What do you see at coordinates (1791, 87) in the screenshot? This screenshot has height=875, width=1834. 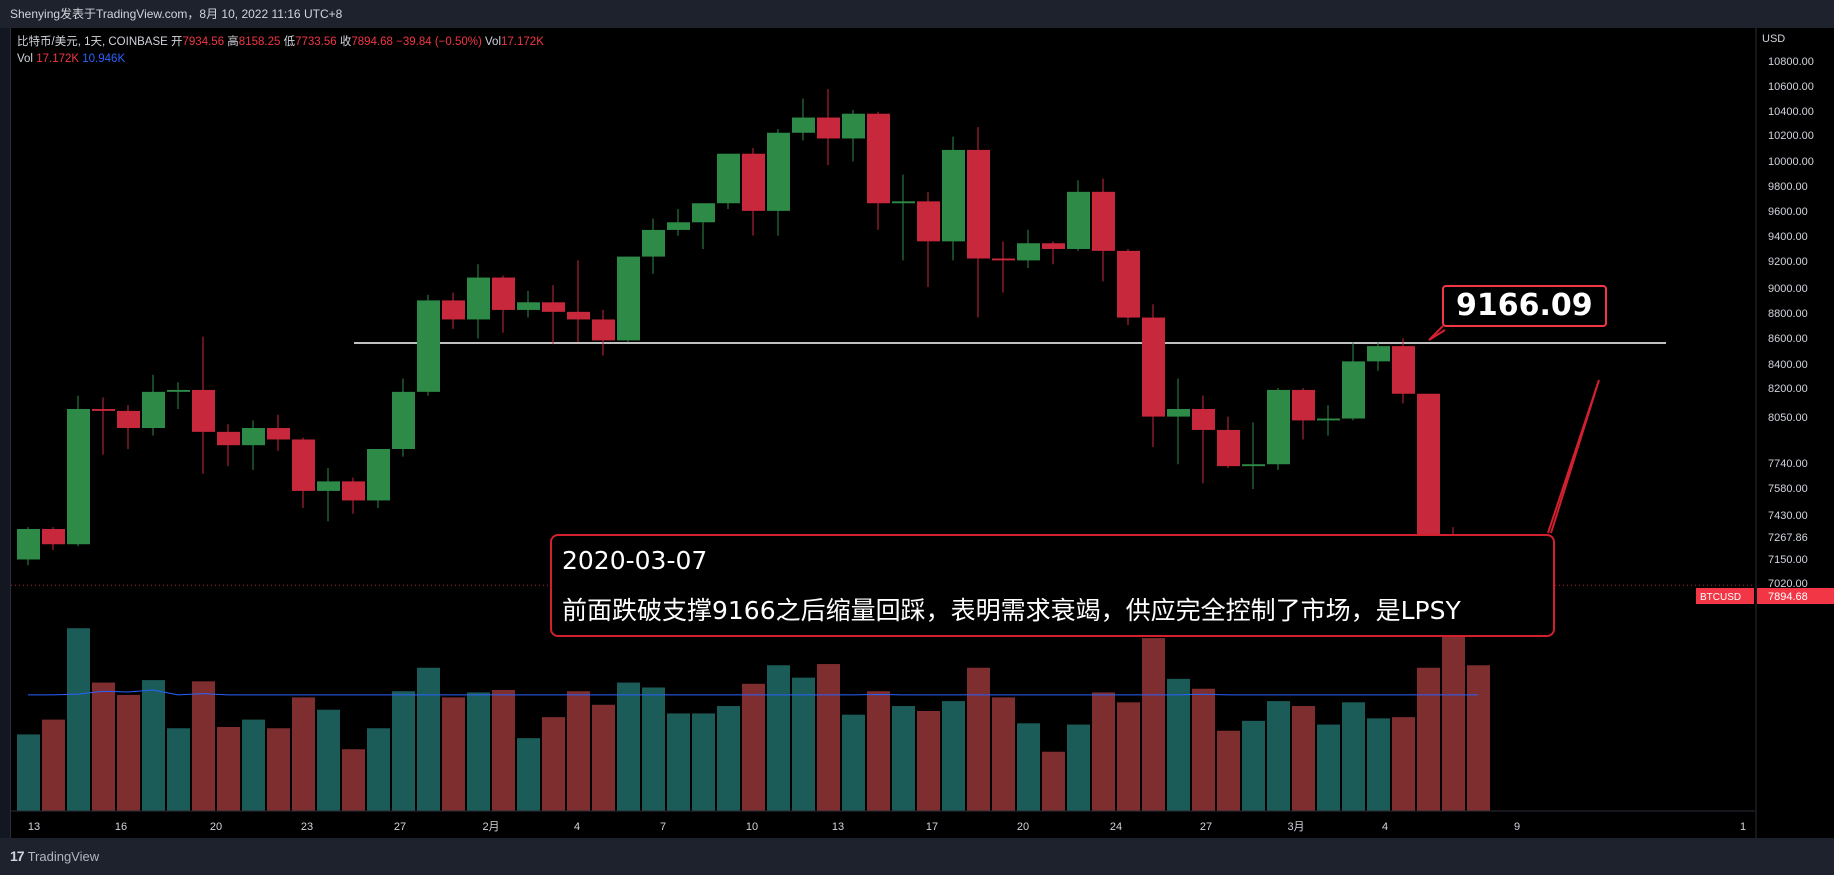 I see `price-tick-label: 10600.00` at bounding box center [1791, 87].